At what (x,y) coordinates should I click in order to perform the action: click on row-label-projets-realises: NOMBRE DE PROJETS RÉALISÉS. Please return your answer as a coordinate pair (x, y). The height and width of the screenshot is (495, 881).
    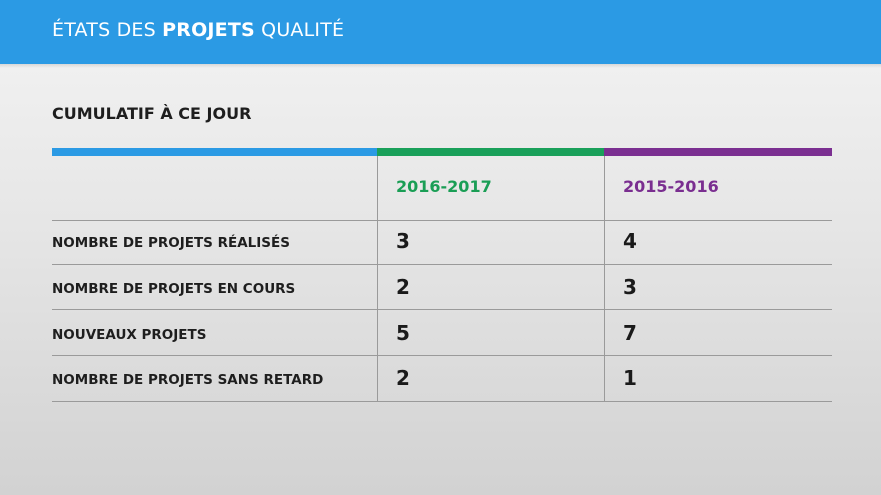
    Looking at the image, I should click on (171, 243).